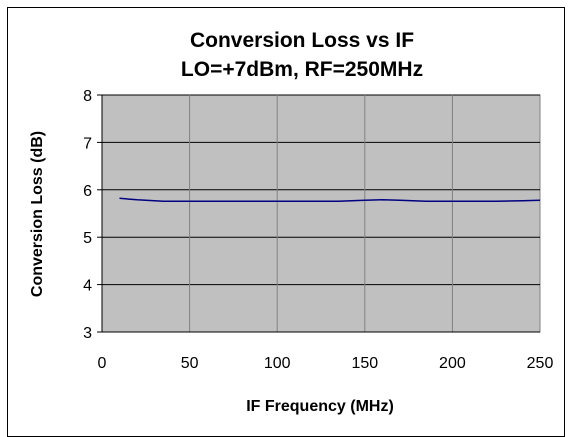  Describe the element at coordinates (87, 286) in the screenshot. I see `y-tick-label: 4` at that location.